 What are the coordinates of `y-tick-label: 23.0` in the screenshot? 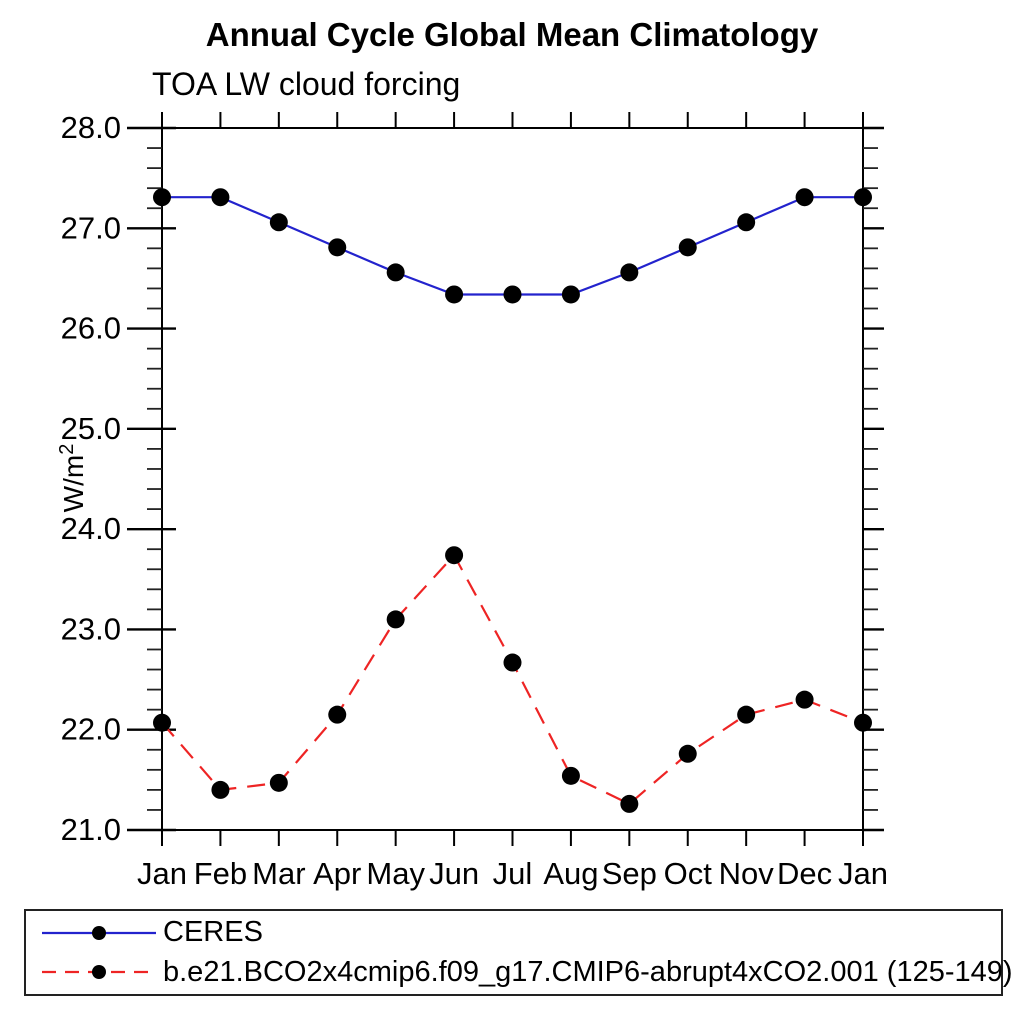 It's located at (91, 628).